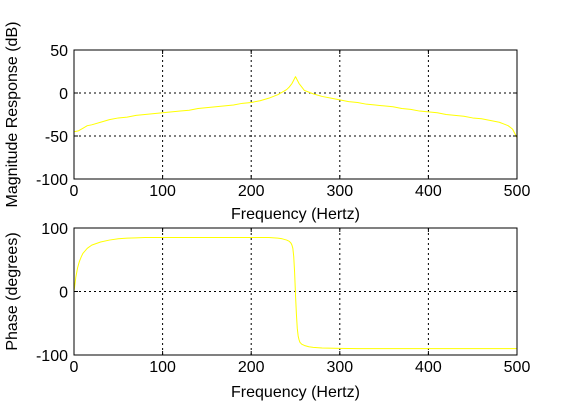  Describe the element at coordinates (54, 229) in the screenshot. I see `phase-y-tick-label: 100` at that location.